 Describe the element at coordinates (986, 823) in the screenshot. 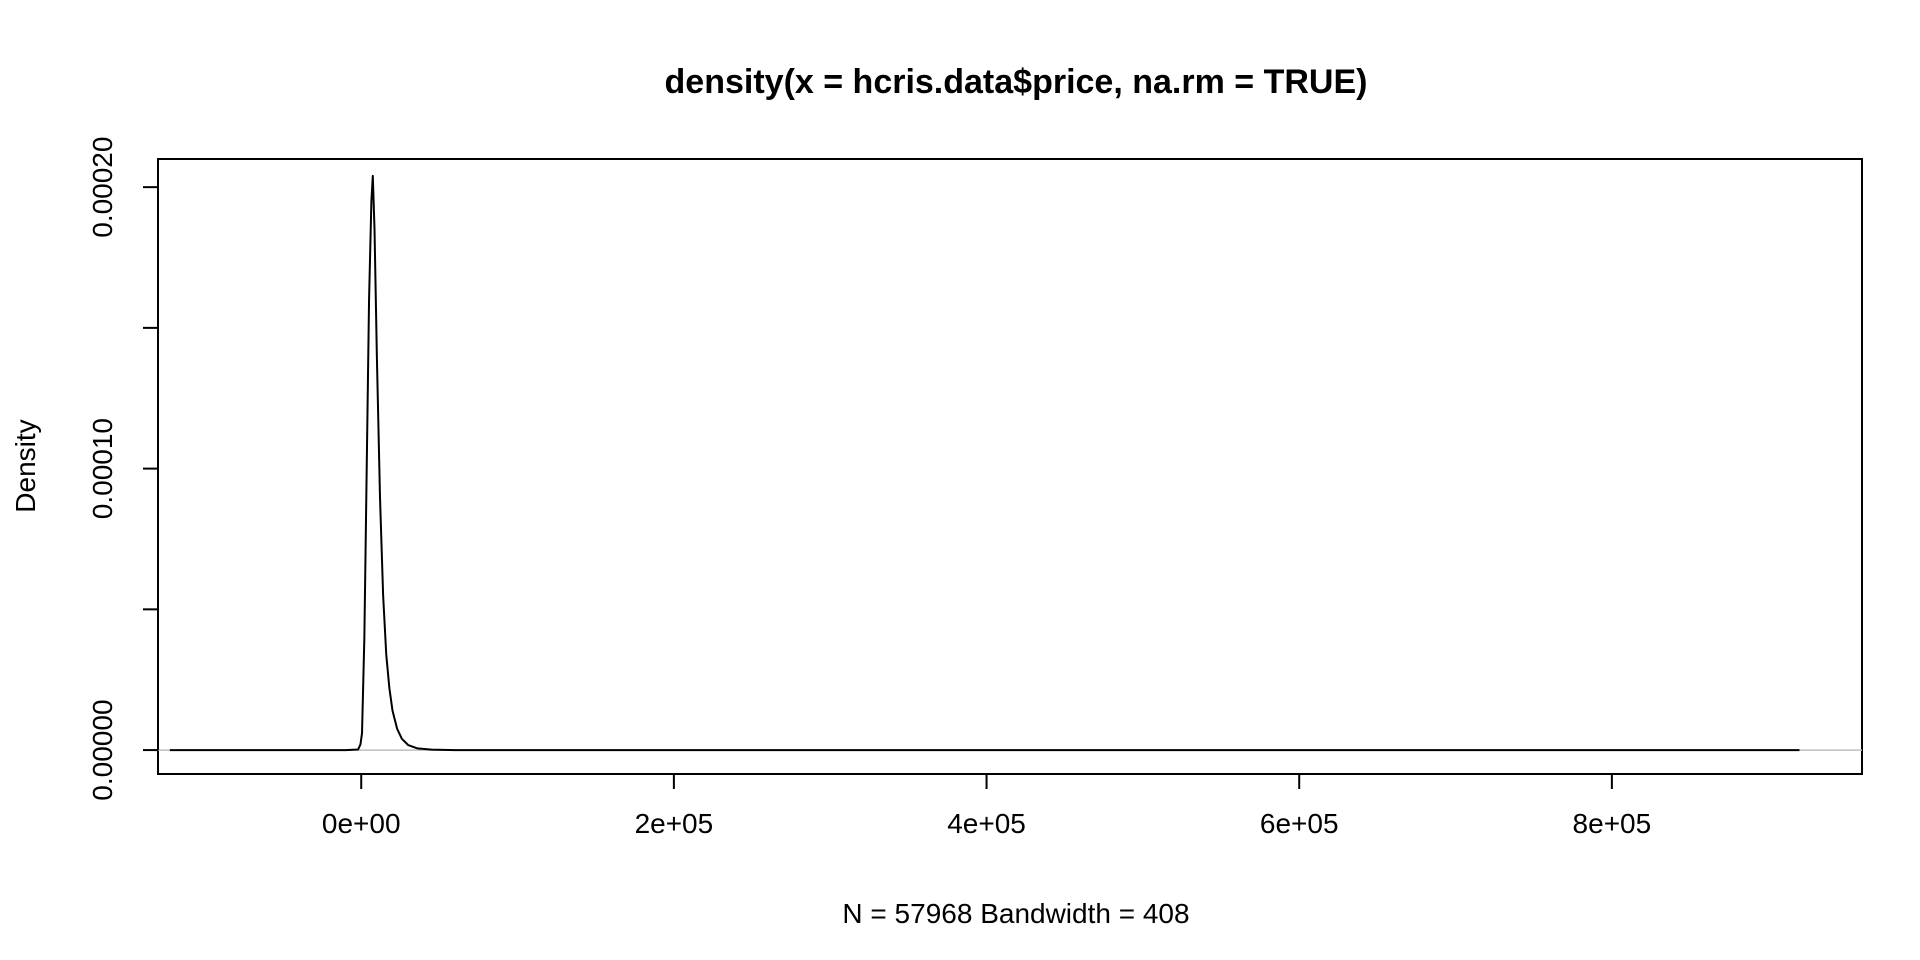

I see `x-tick-label-2: 4e+05` at that location.